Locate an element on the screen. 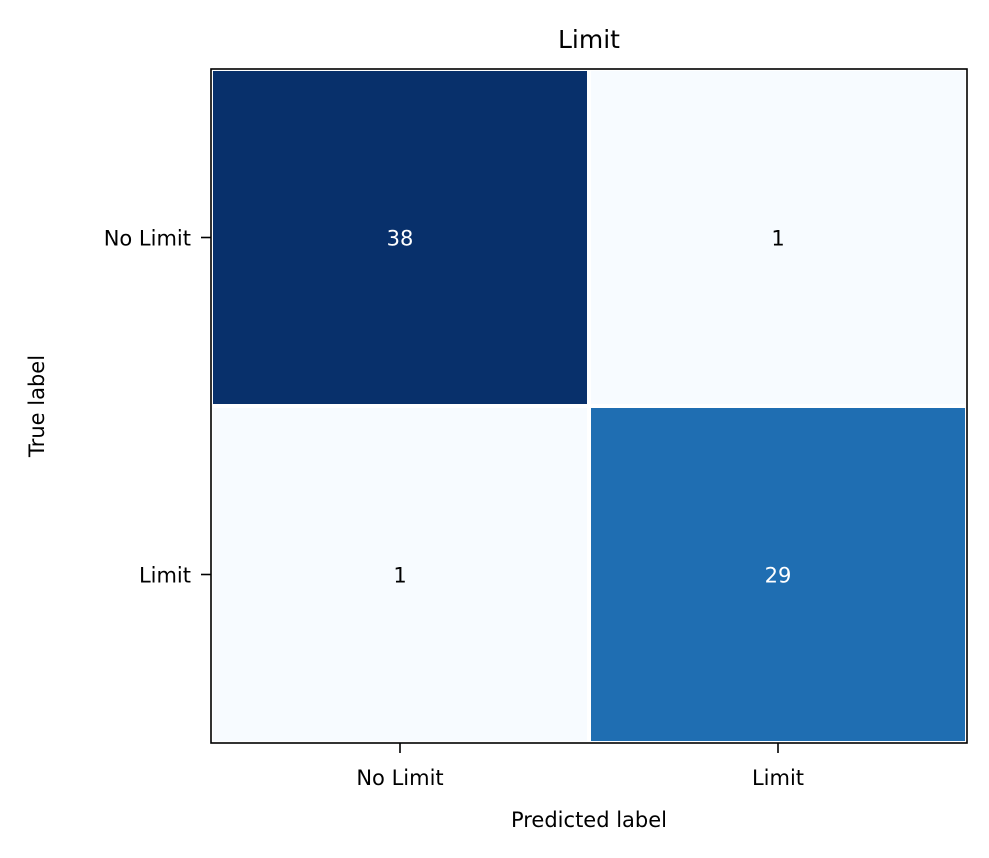 This screenshot has width=989, height=858. cell-value-label: 29 is located at coordinates (778, 576).